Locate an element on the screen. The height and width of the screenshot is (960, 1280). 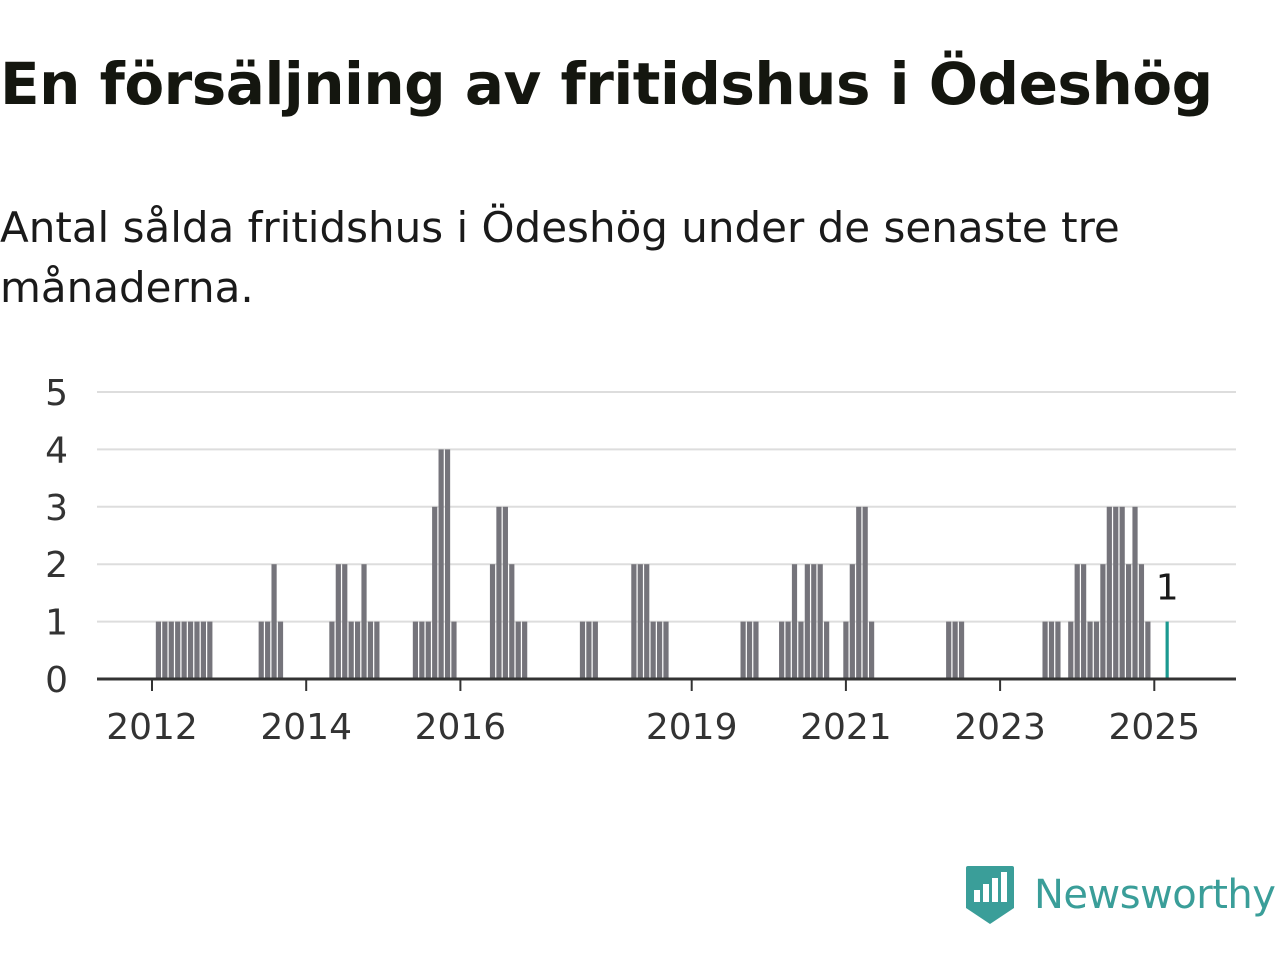
x-tick-label: 2023 is located at coordinates (1000, 727).